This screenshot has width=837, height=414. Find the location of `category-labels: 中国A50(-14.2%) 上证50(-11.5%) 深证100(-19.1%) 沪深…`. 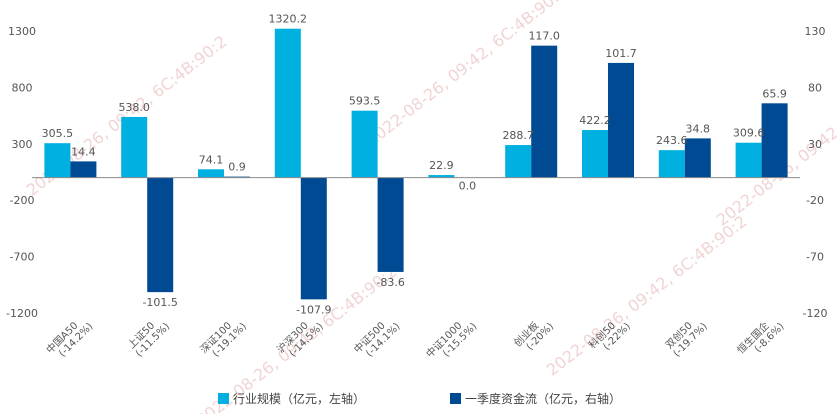

category-labels: 中国A50(-14.2%) 上证50(-11.5%) 深证100(-19.1%) 沪深… is located at coordinates (414, 339).